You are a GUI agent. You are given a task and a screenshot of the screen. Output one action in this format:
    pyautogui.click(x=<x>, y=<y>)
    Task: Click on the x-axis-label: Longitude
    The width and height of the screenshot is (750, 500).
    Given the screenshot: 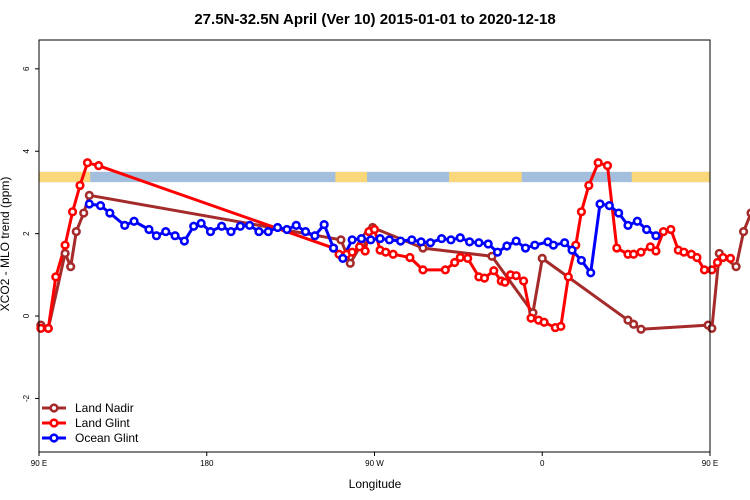 What is the action you would take?
    pyautogui.click(x=375, y=484)
    